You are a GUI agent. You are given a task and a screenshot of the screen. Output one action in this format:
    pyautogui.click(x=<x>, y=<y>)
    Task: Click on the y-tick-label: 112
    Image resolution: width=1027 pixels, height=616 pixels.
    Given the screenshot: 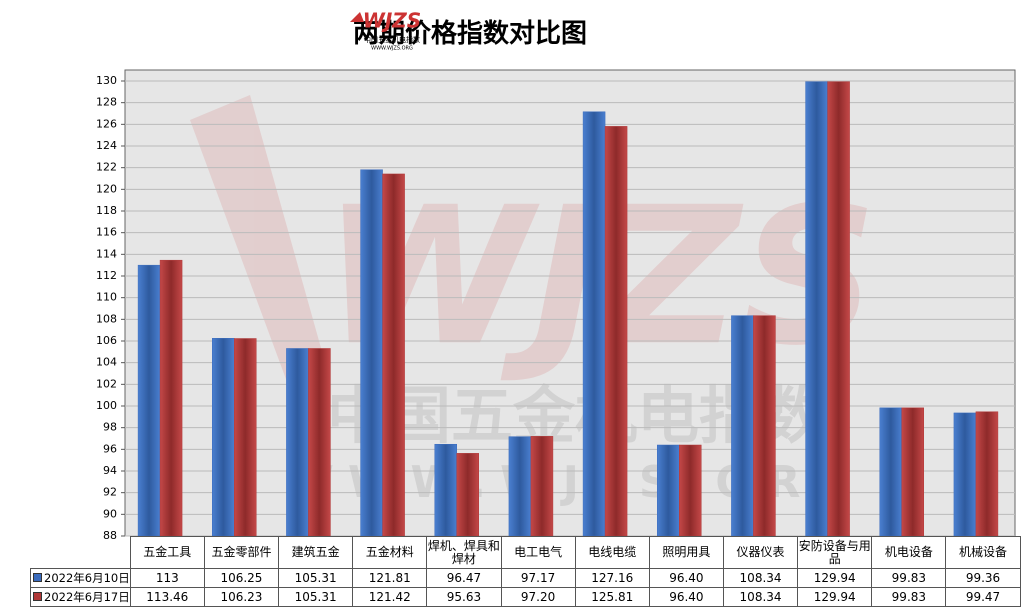 What is the action you would take?
    pyautogui.click(x=106, y=275)
    